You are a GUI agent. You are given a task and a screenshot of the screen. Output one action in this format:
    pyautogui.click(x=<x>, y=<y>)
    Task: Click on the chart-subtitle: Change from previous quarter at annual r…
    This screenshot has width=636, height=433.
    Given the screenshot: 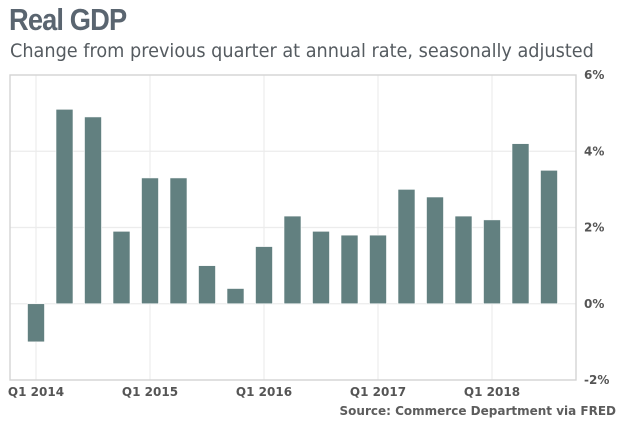 What is the action you would take?
    pyautogui.click(x=302, y=51)
    